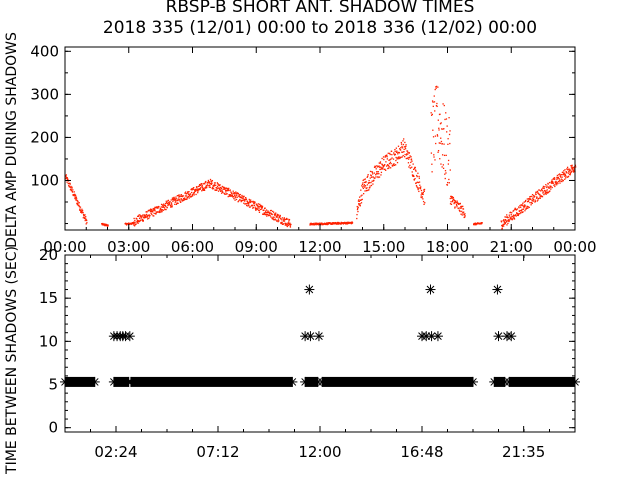 This screenshot has height=480, width=640. What do you see at coordinates (113, 381) in the screenshot?
I see `baseline-asterisk` at bounding box center [113, 381].